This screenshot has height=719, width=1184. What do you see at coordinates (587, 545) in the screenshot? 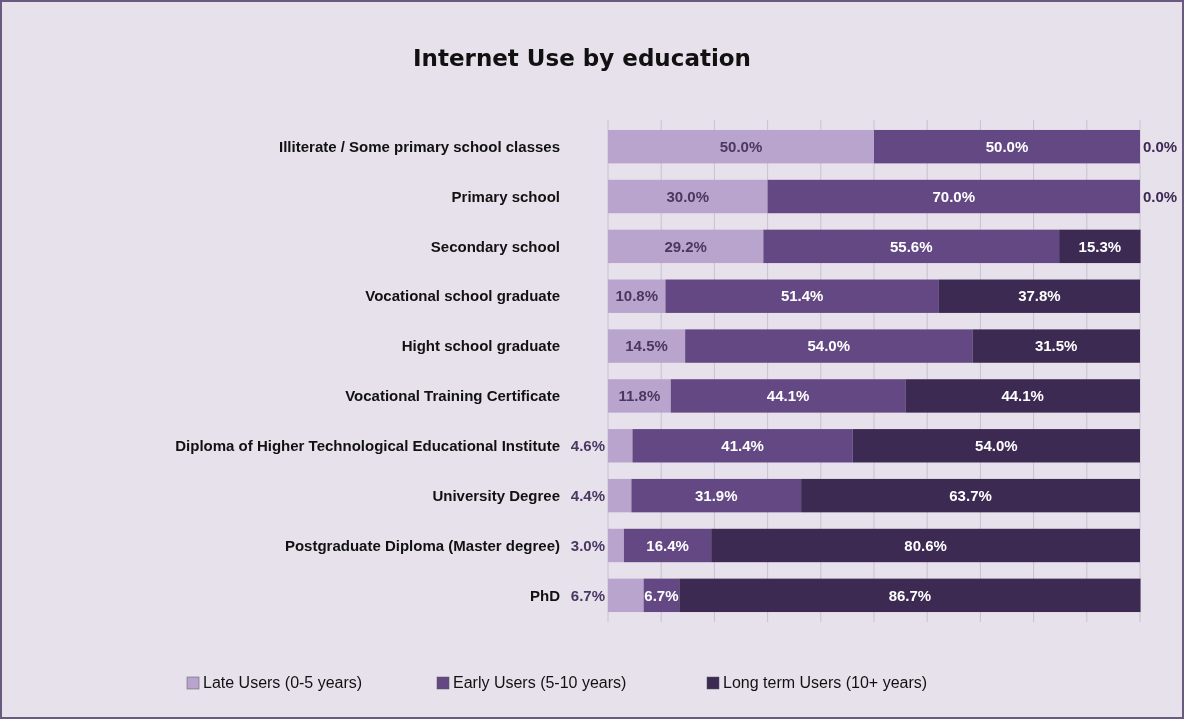
I see `data-label: 3.0%` at bounding box center [587, 545].